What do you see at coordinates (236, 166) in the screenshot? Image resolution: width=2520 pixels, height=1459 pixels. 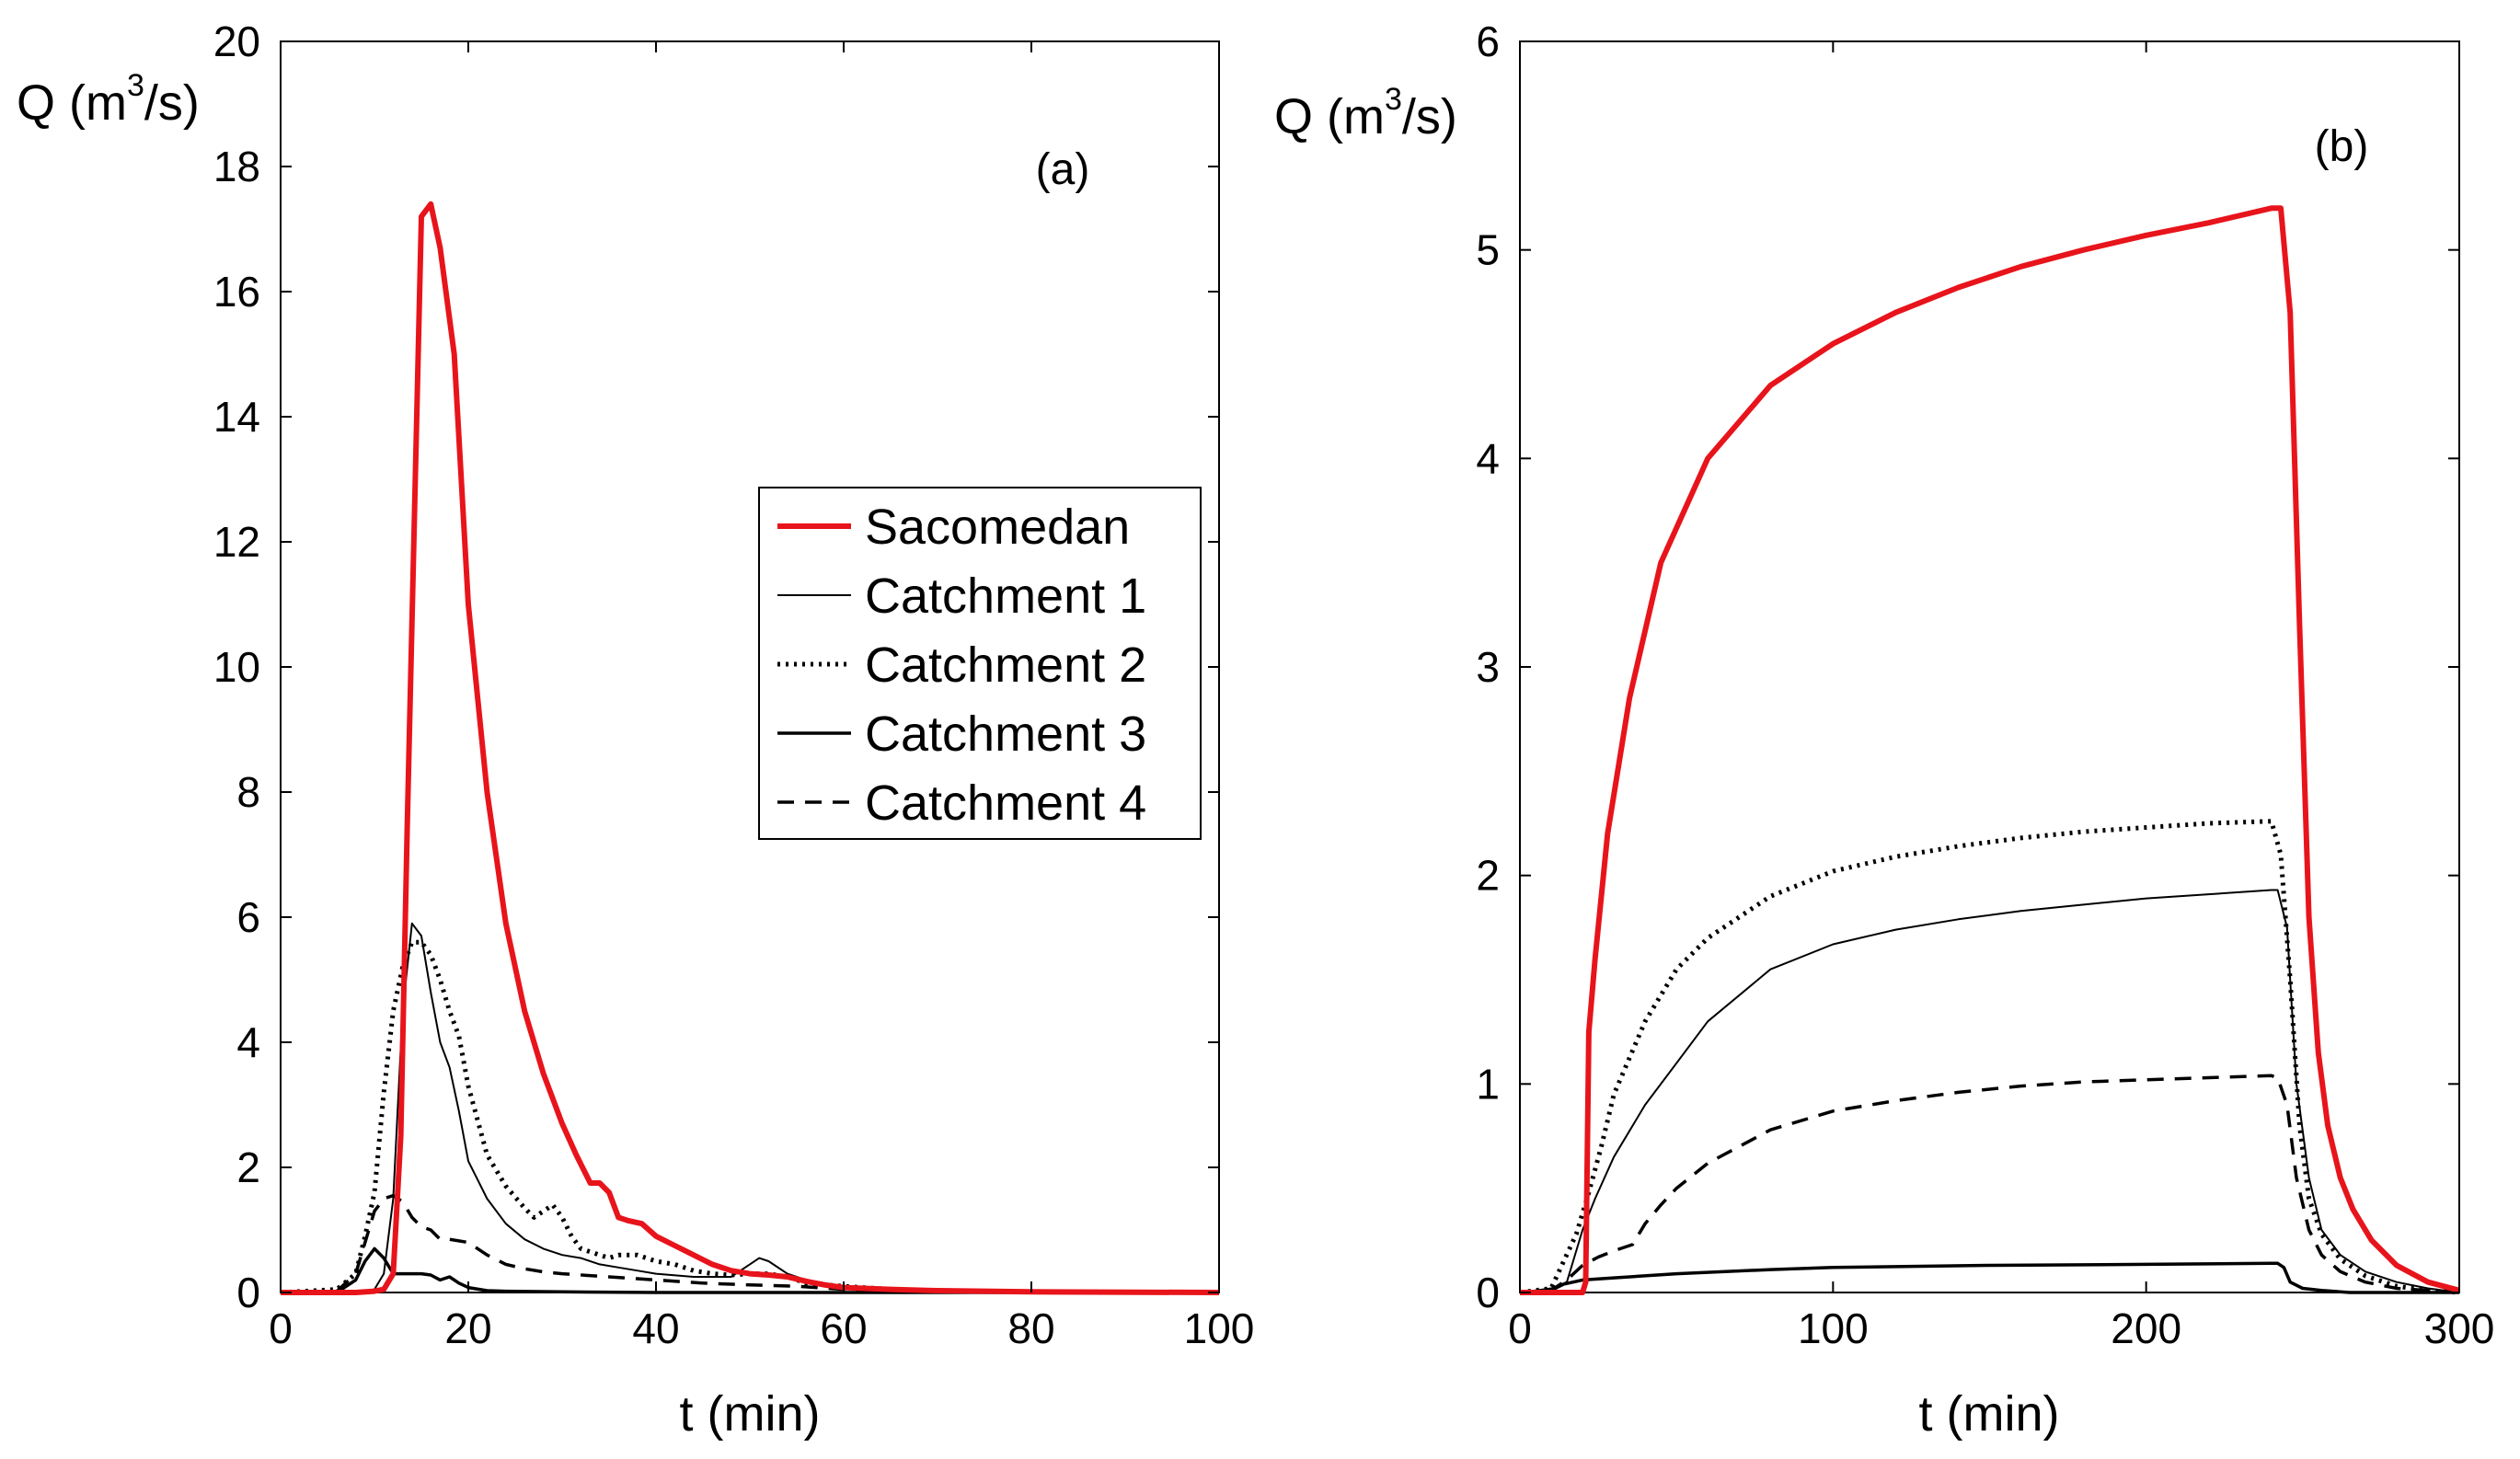 I see `y-tick-label: 18` at bounding box center [236, 166].